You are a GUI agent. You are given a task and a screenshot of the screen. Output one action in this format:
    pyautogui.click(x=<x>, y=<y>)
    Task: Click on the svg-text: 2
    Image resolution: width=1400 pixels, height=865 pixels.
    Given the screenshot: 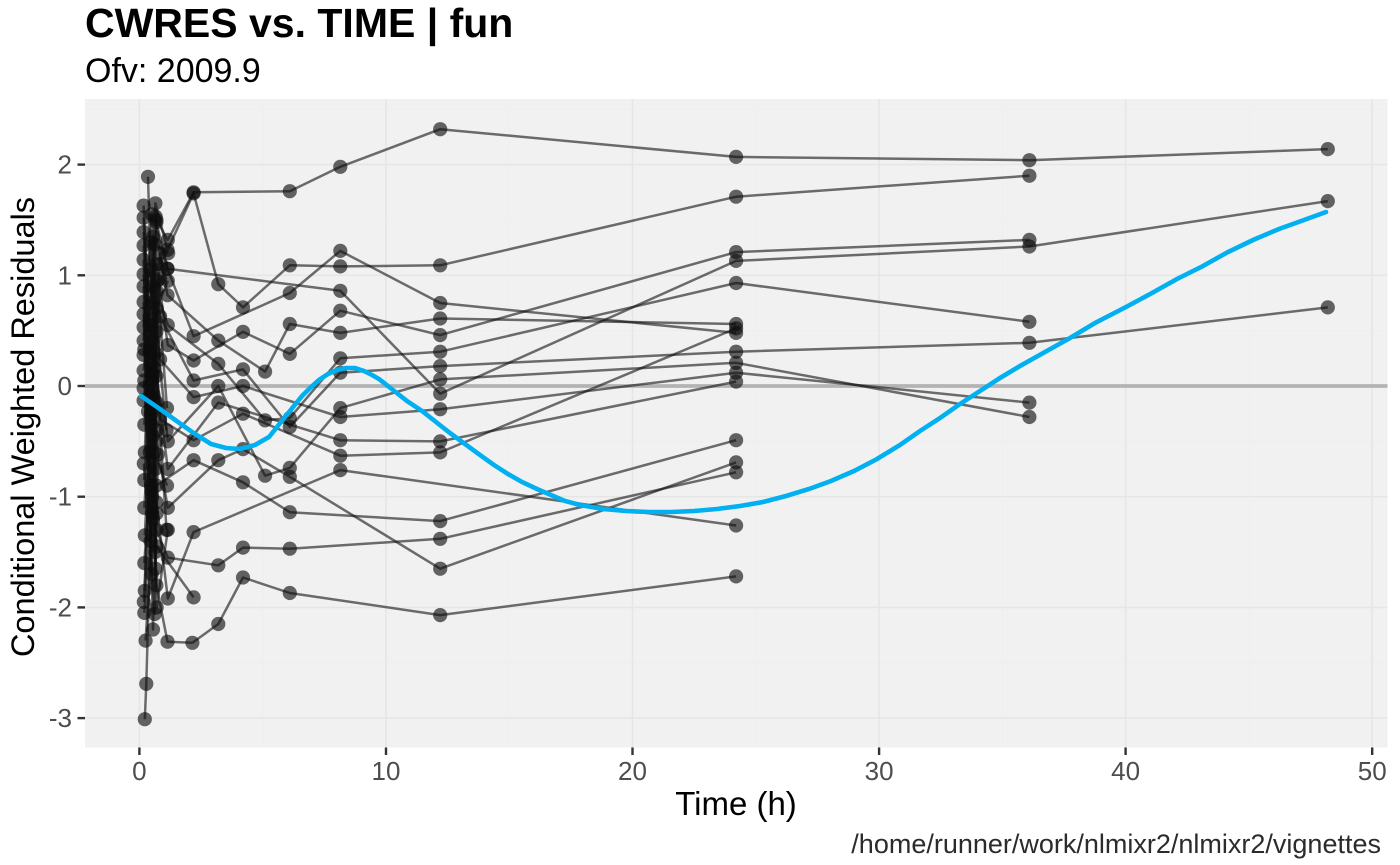 What is the action you would take?
    pyautogui.click(x=65, y=165)
    